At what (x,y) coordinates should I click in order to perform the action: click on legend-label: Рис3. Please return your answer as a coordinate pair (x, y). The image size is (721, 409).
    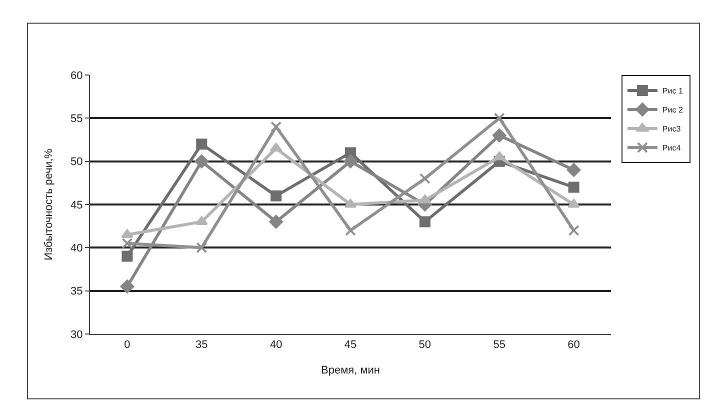
    Looking at the image, I should click on (672, 129).